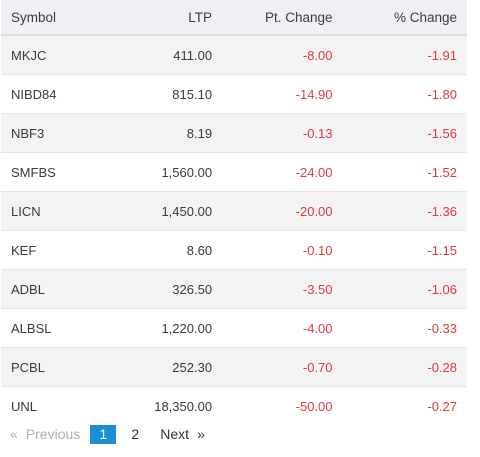 The width and height of the screenshot is (480, 457). Describe the element at coordinates (53, 250) in the screenshot. I see `cell-symbol: KEF` at that location.